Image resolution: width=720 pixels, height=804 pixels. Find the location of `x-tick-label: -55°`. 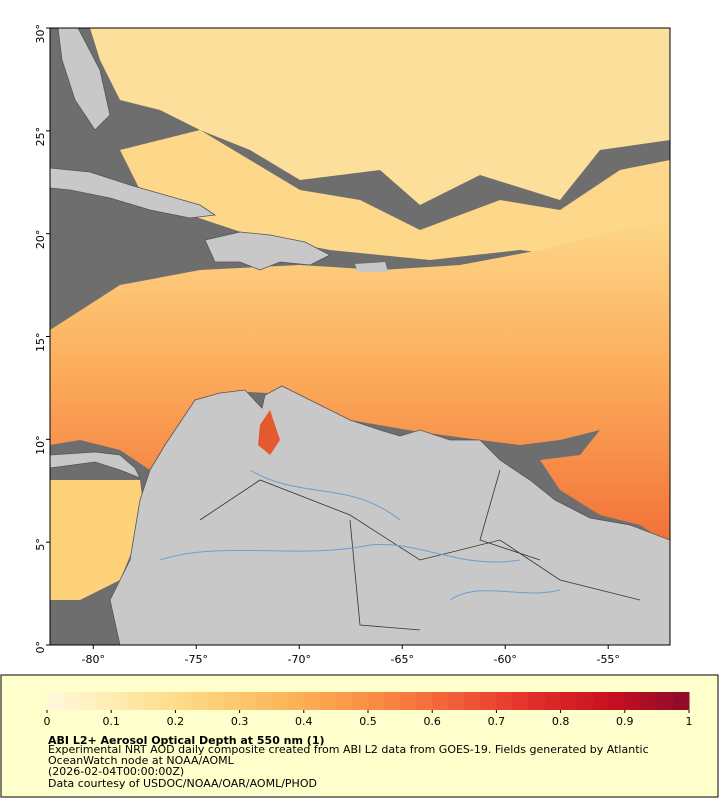

x-tick-label: -55° is located at coordinates (607, 659).